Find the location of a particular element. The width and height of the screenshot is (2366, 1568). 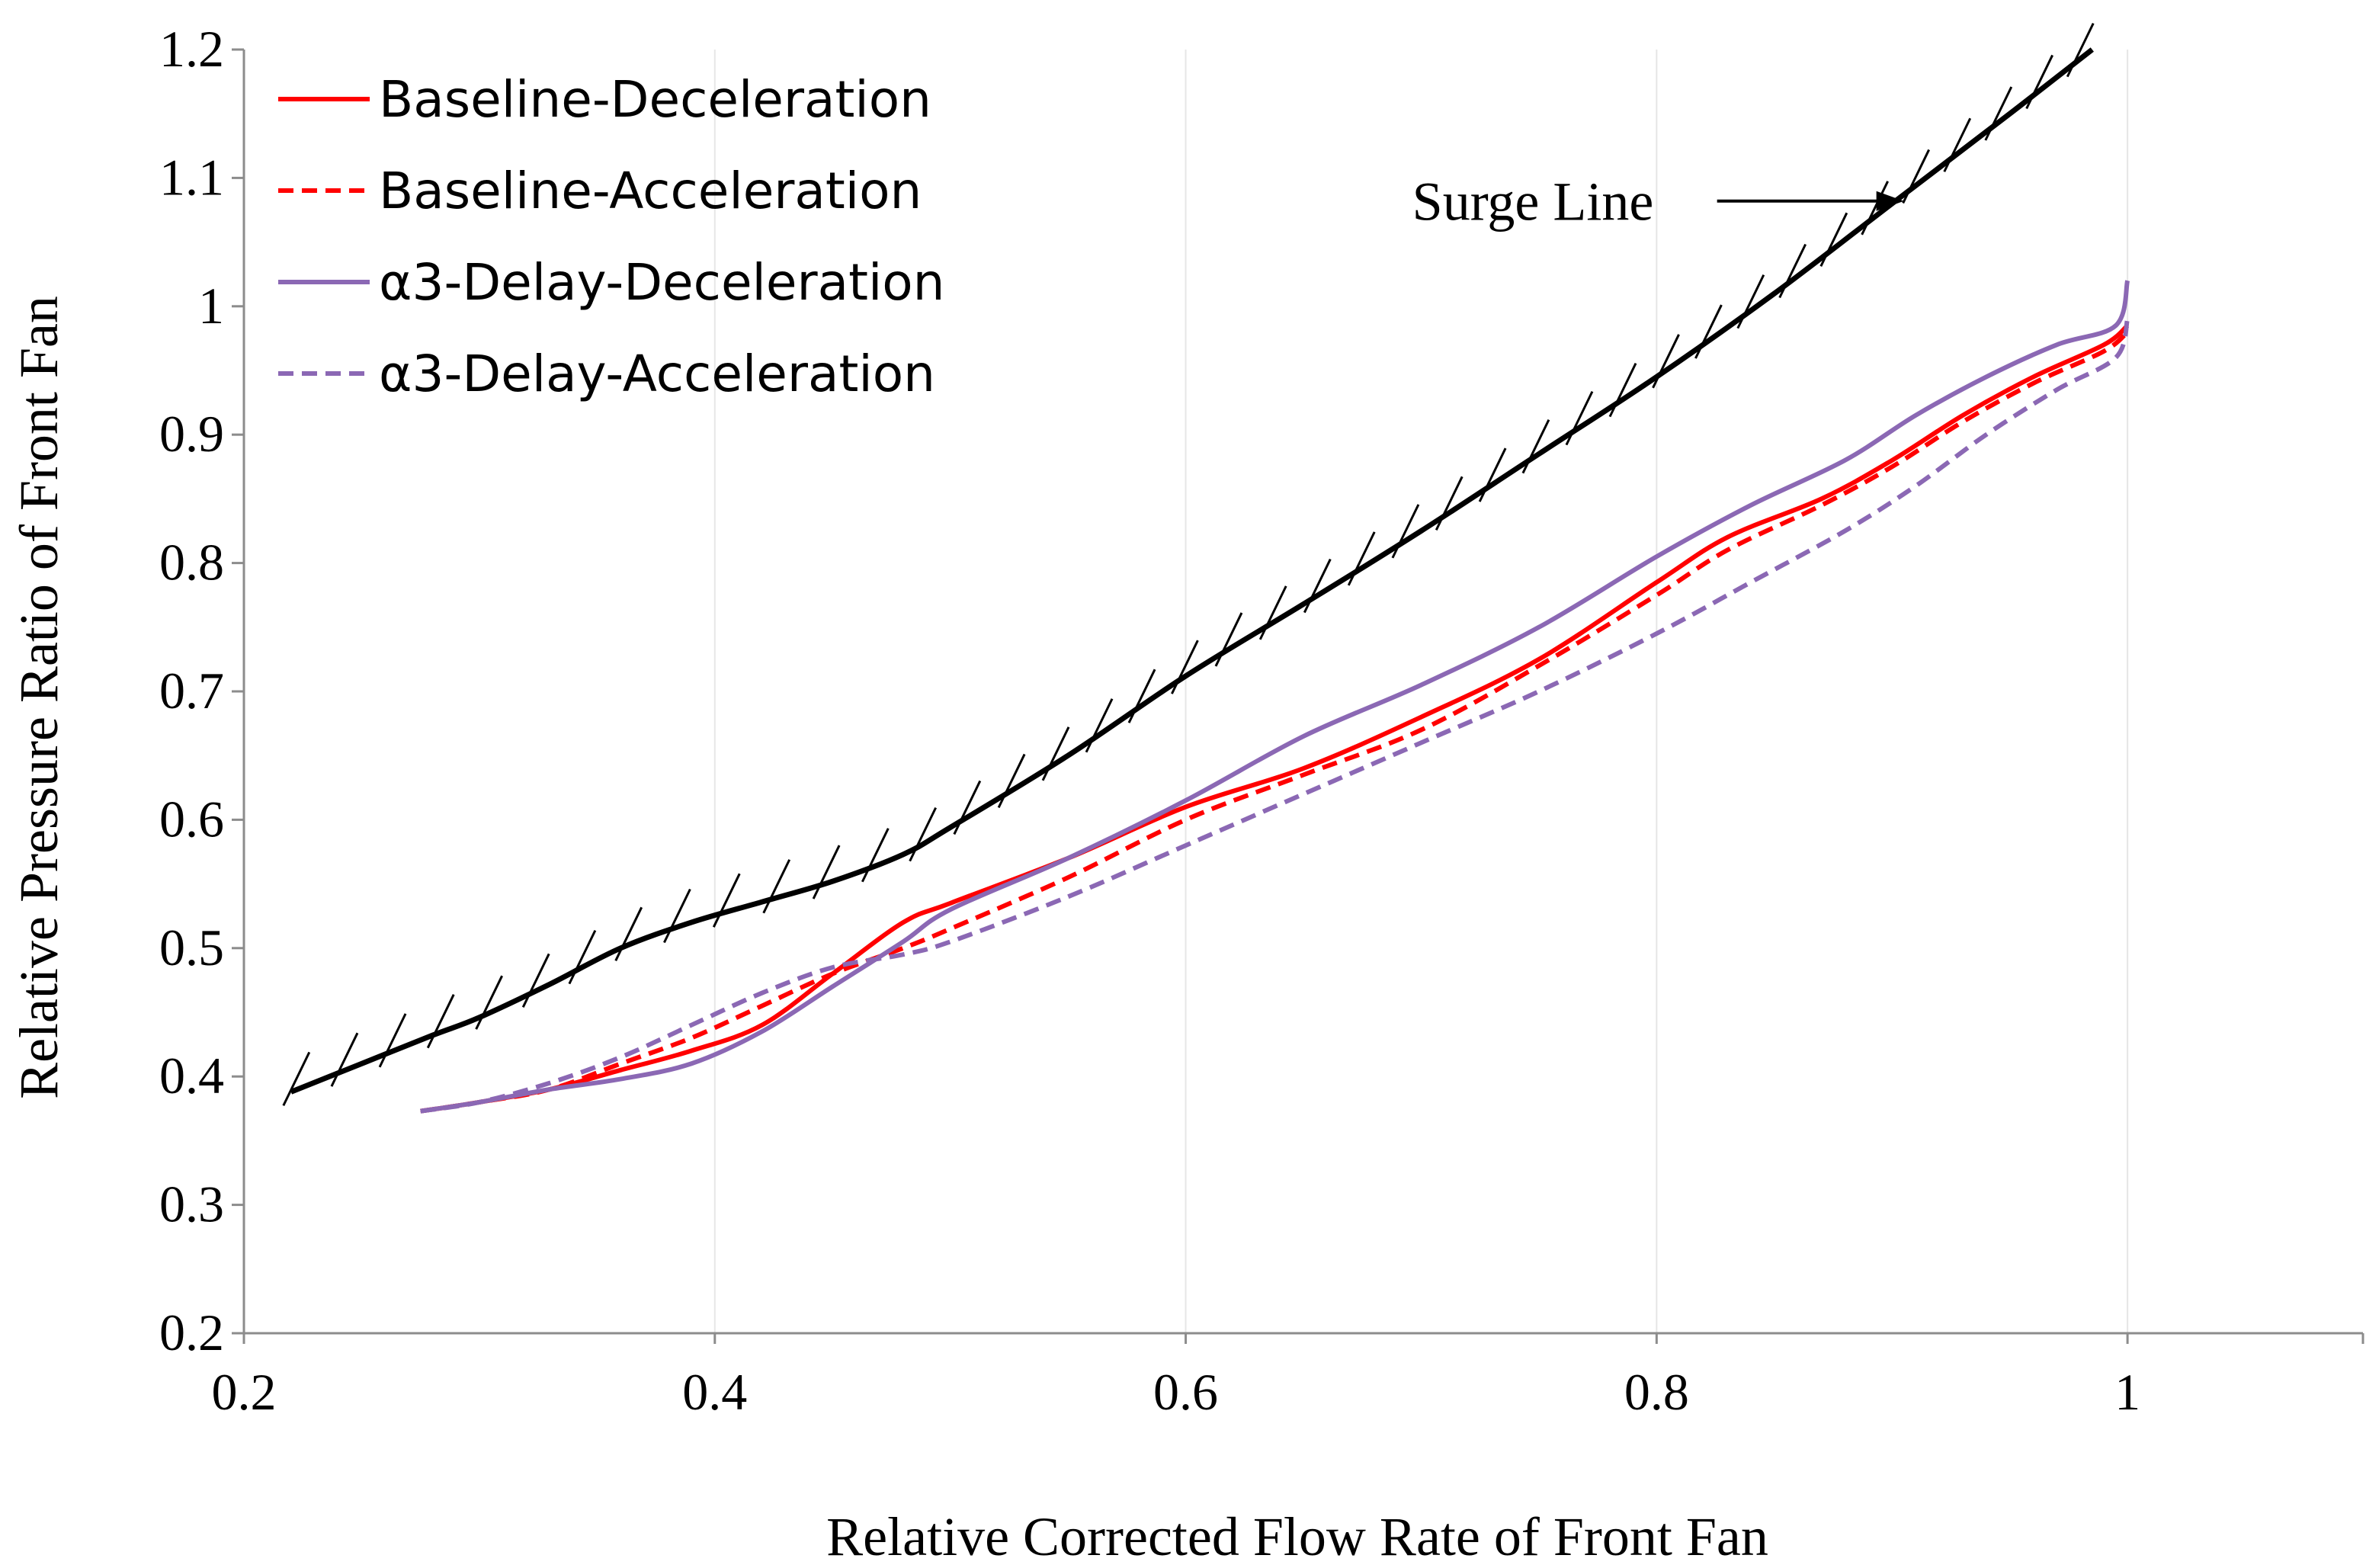

legend-label: α3-Delay-Acceleration is located at coordinates (657, 374).